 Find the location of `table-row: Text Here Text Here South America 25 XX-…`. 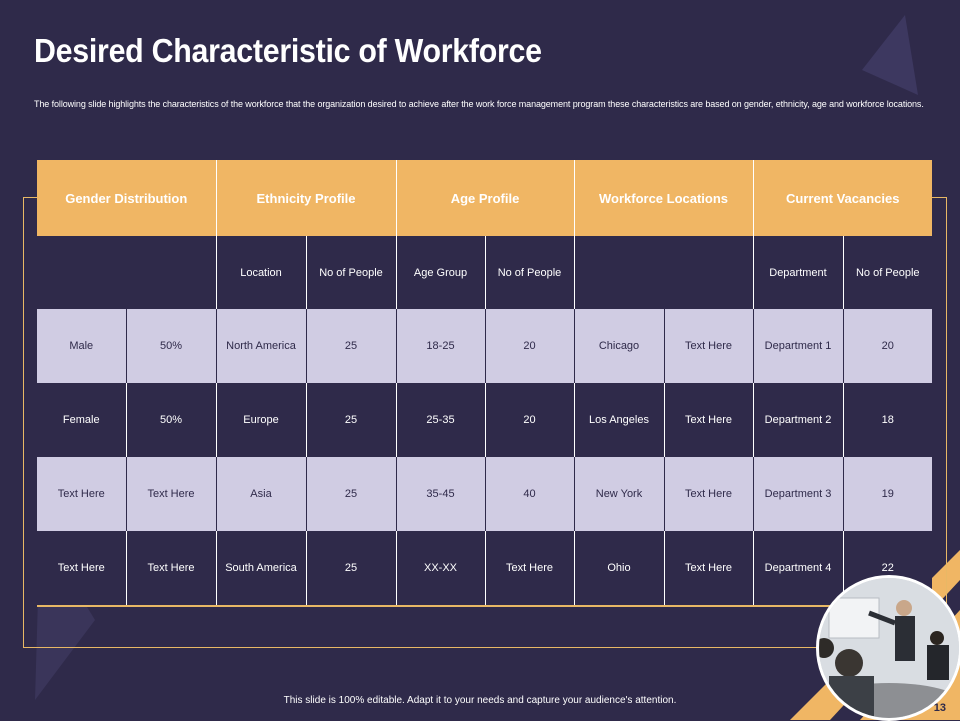

table-row: Text Here Text Here South America 25 XX-… is located at coordinates (485, 569).